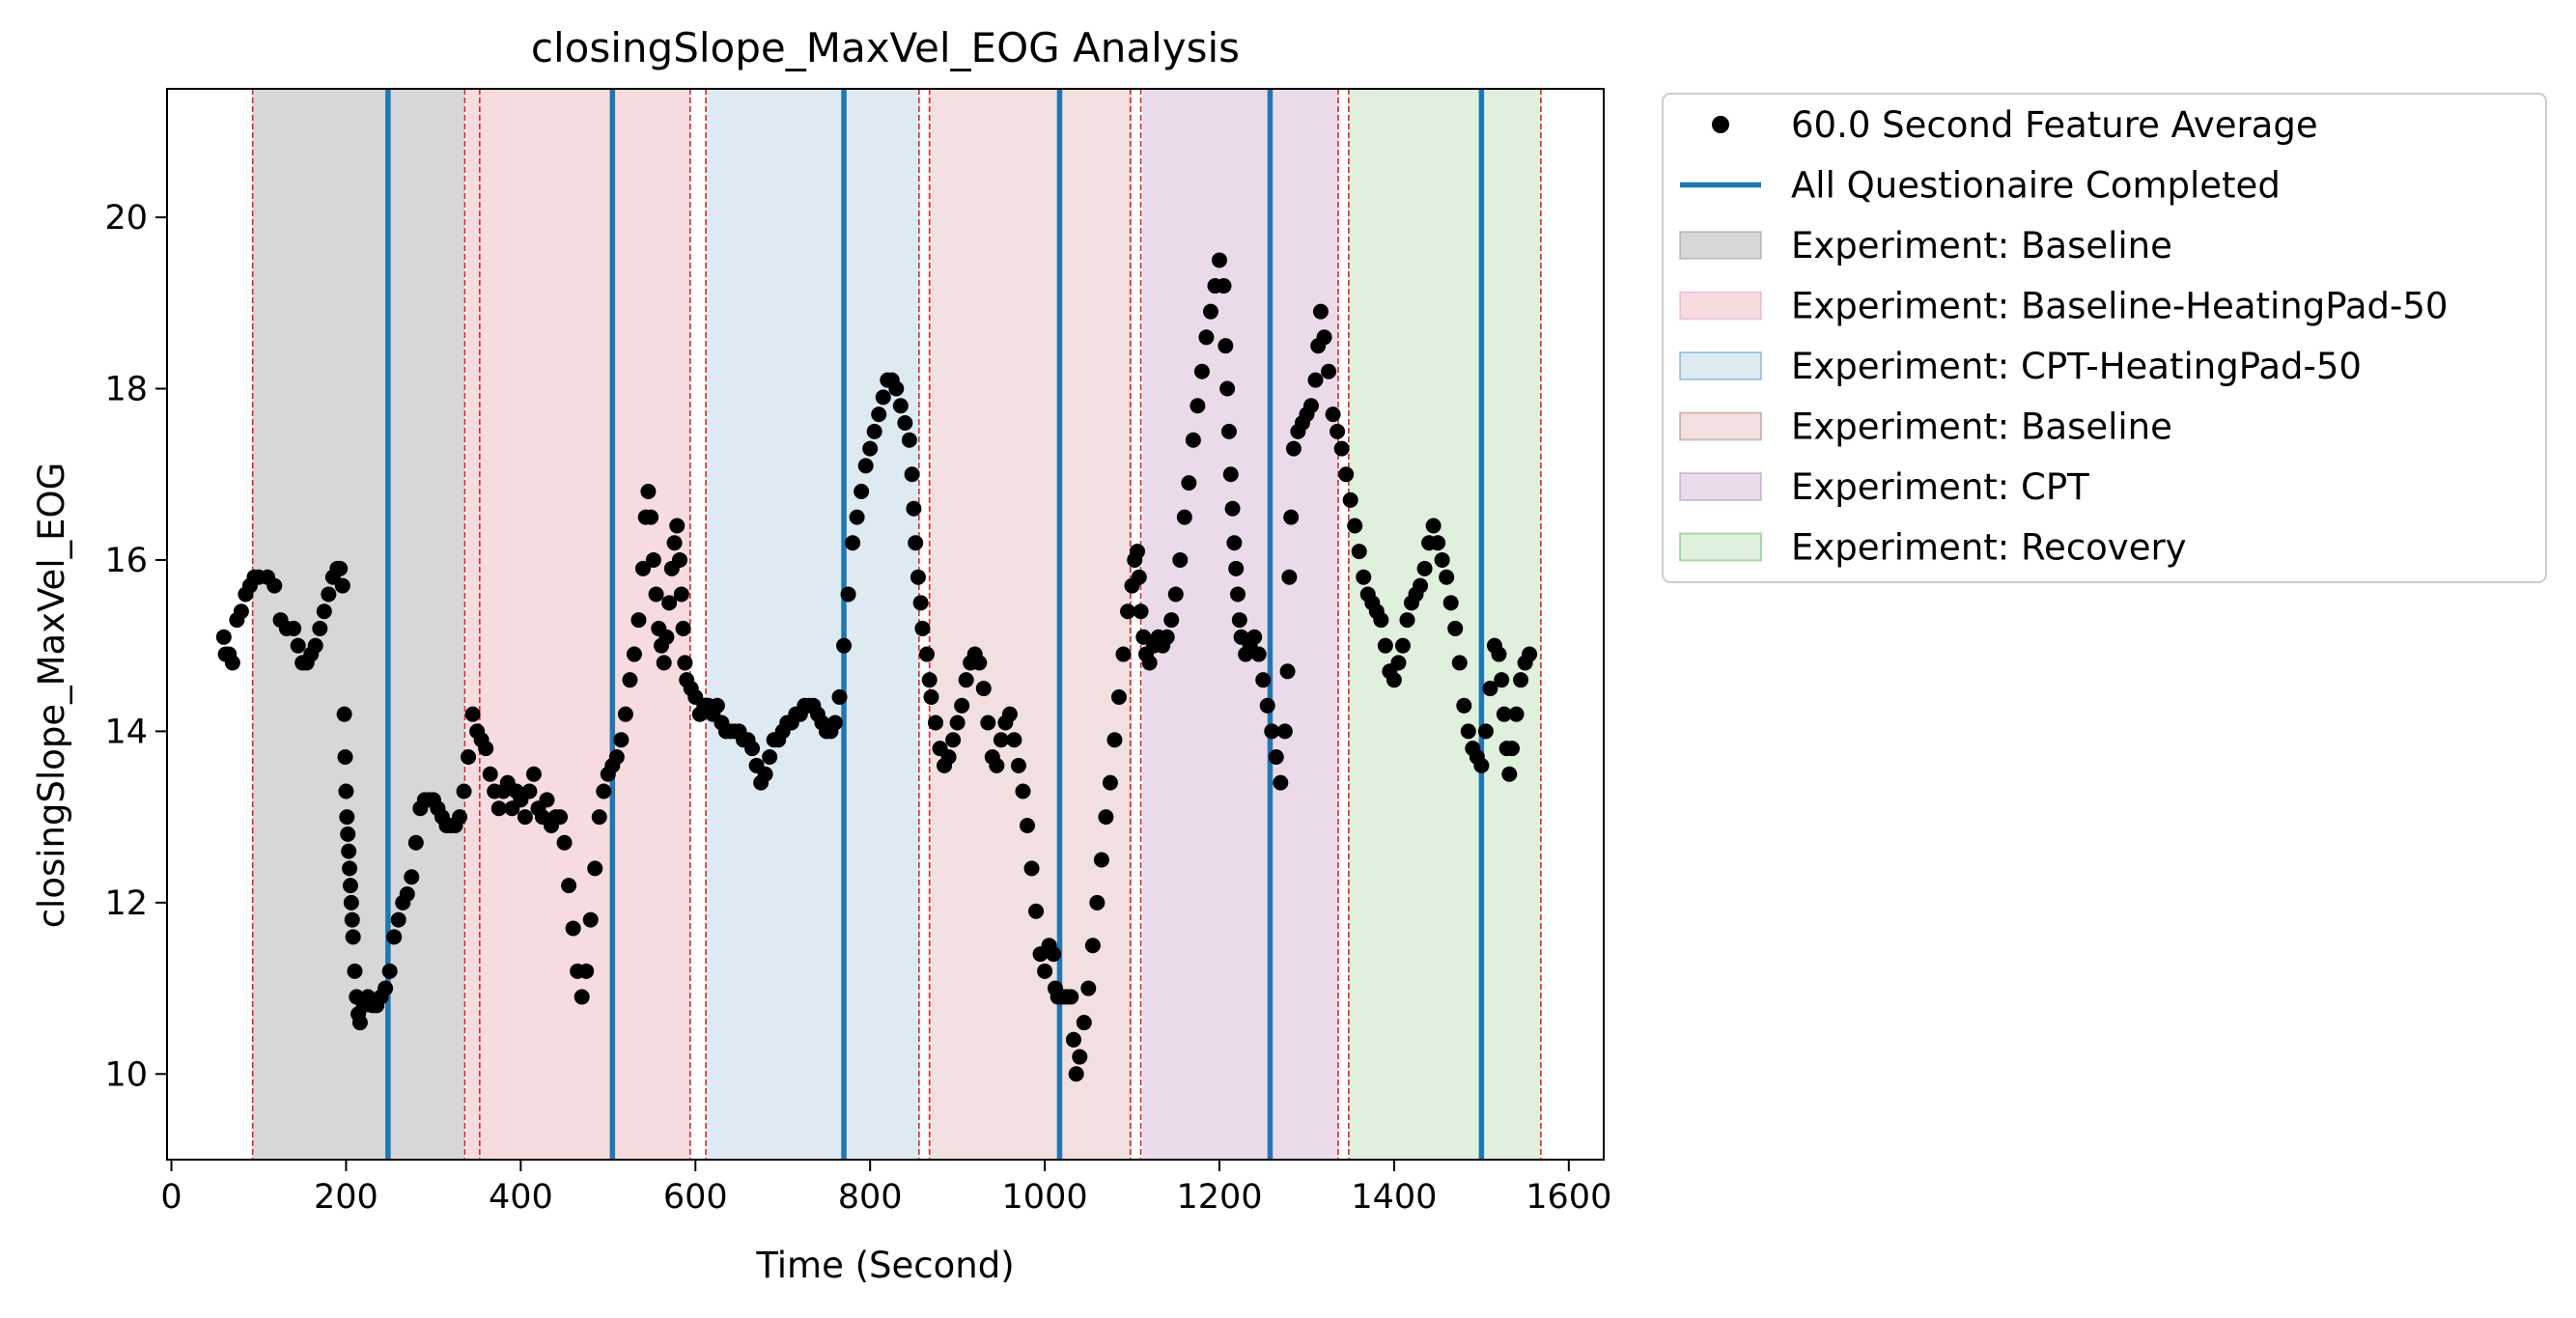  What do you see at coordinates (886, 48) in the screenshot?
I see `chart-title: closingSlope_MaxVel_EOG Analysis` at bounding box center [886, 48].